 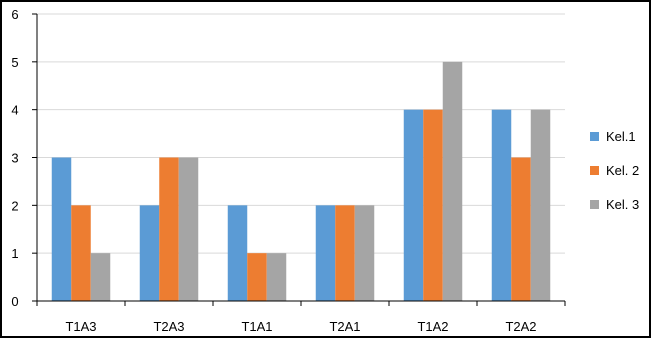 I want to click on y-tick-label: 3, so click(x=14, y=158).